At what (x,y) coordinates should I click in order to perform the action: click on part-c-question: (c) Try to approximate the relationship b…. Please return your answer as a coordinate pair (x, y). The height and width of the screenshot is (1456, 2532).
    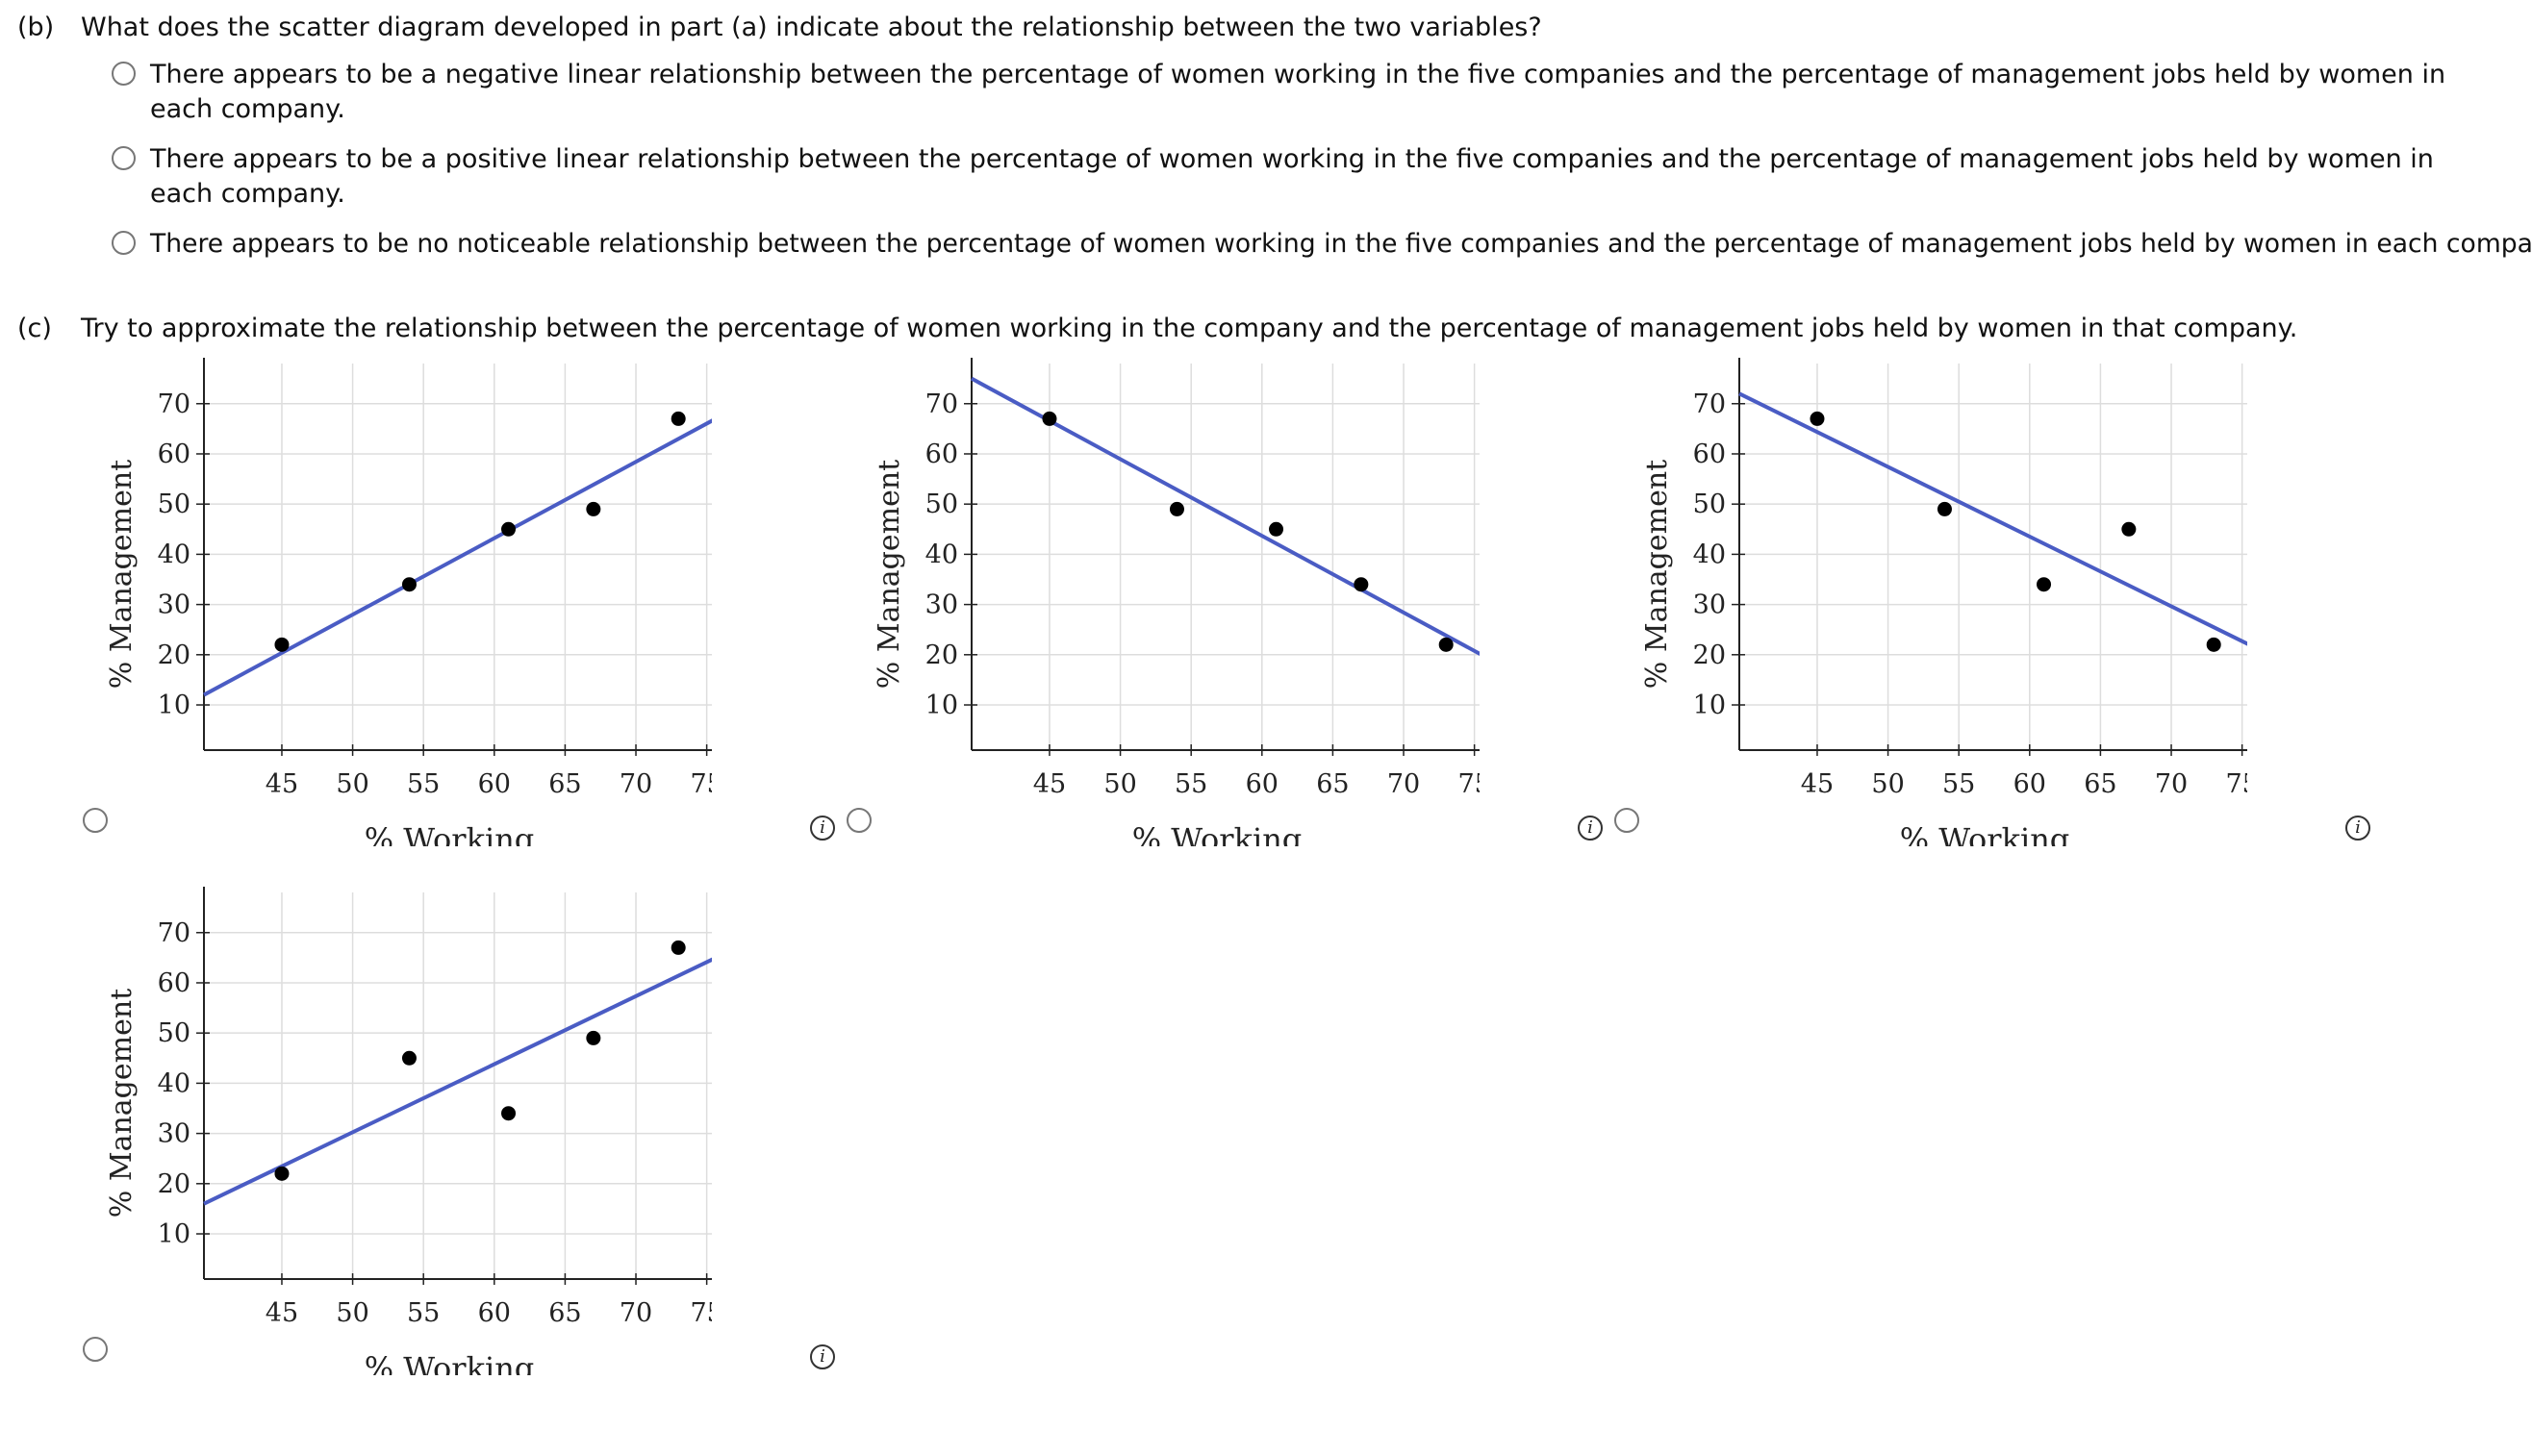
    Looking at the image, I should click on (1157, 329).